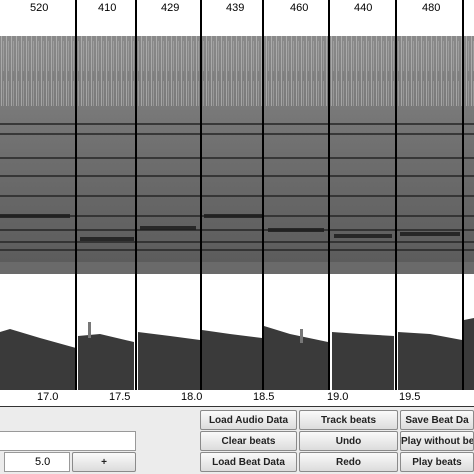 Image resolution: width=474 pixels, height=474 pixels. I want to click on beat-interval-label: 520, so click(39, 8).